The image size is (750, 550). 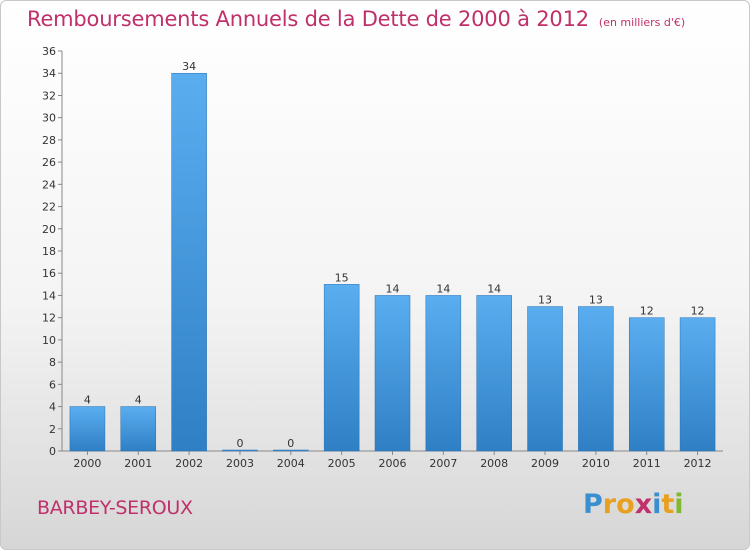 I want to click on y-tick-label: 18, so click(x=49, y=251).